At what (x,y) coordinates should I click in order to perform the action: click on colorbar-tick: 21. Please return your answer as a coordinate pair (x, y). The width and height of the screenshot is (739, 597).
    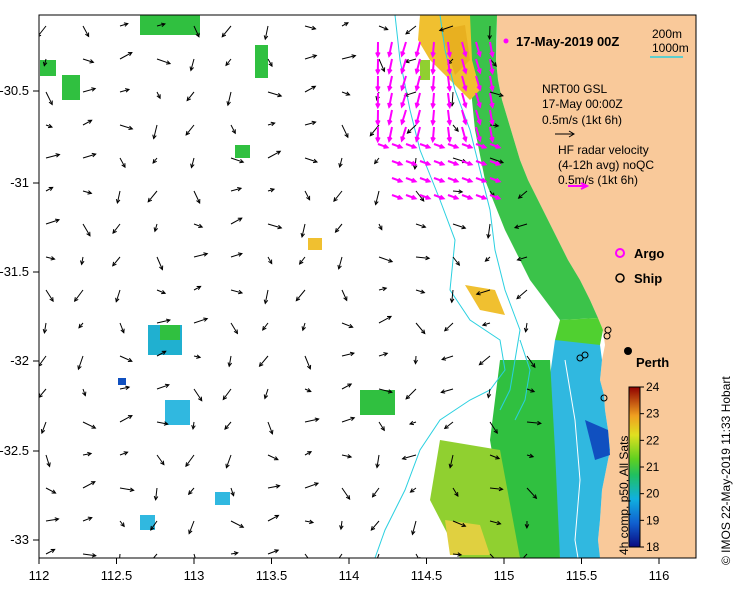
    Looking at the image, I should click on (653, 467).